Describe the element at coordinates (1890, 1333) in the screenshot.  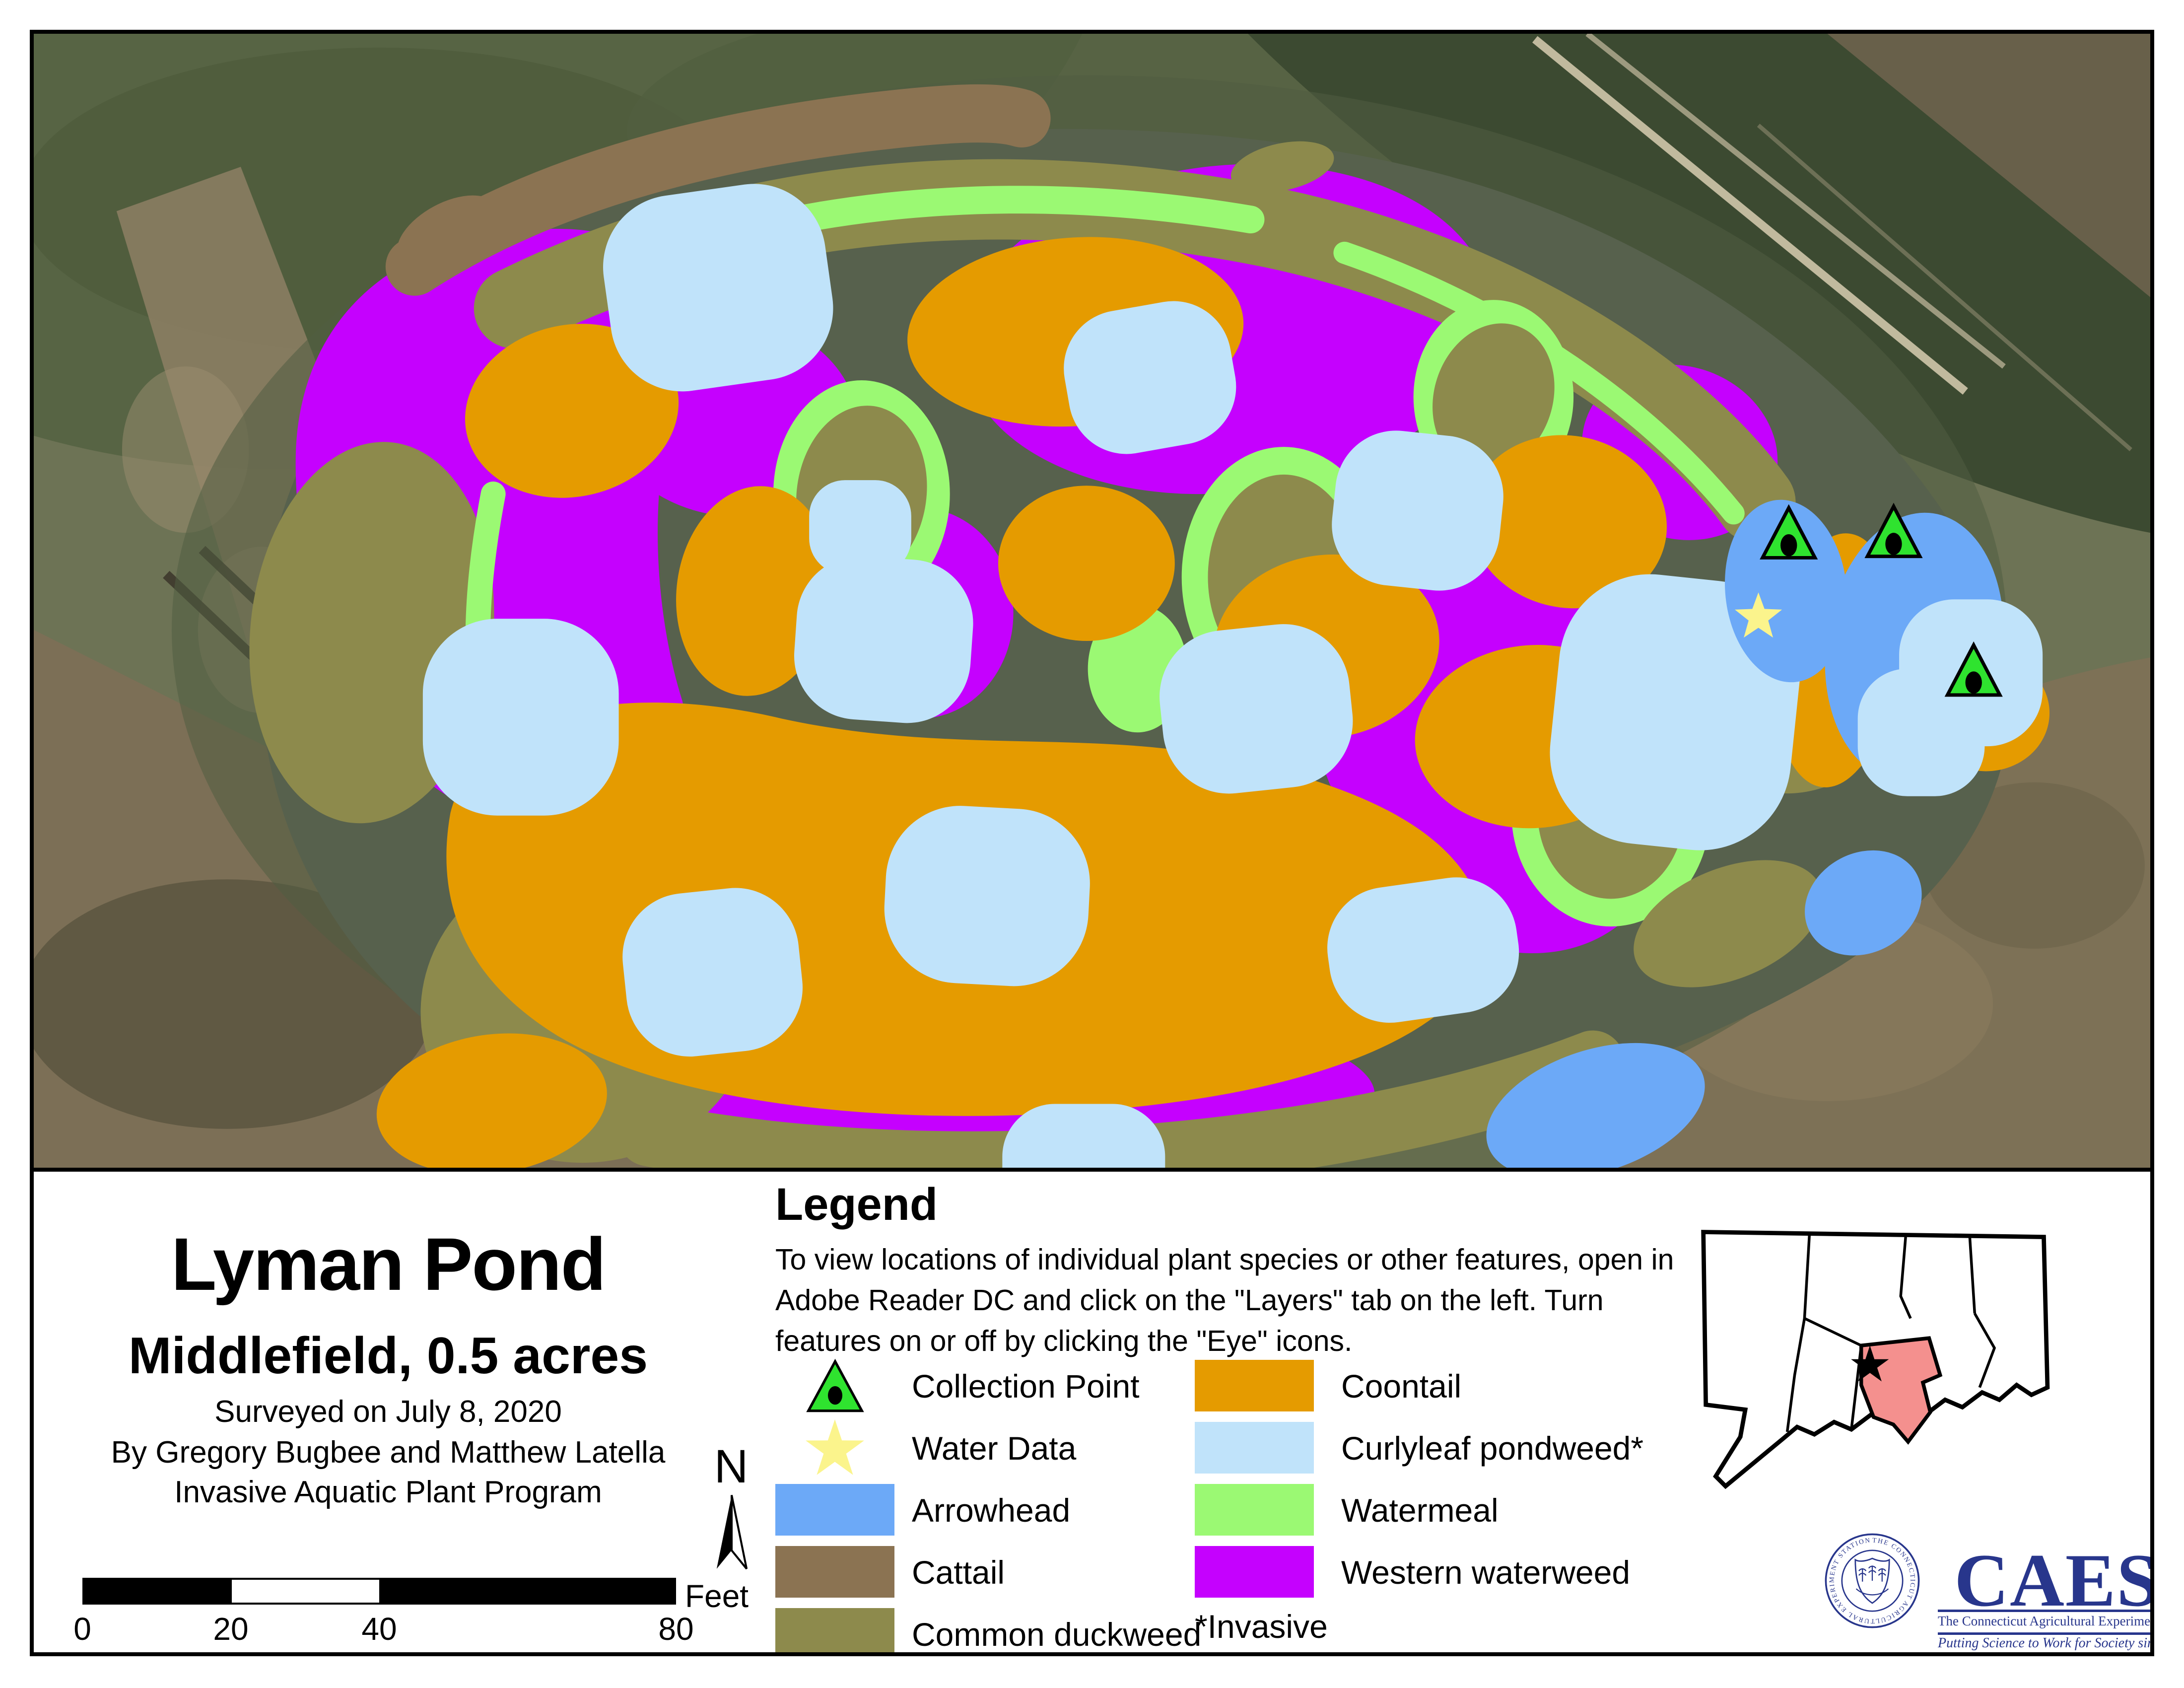
I see `ct-county-lines` at that location.